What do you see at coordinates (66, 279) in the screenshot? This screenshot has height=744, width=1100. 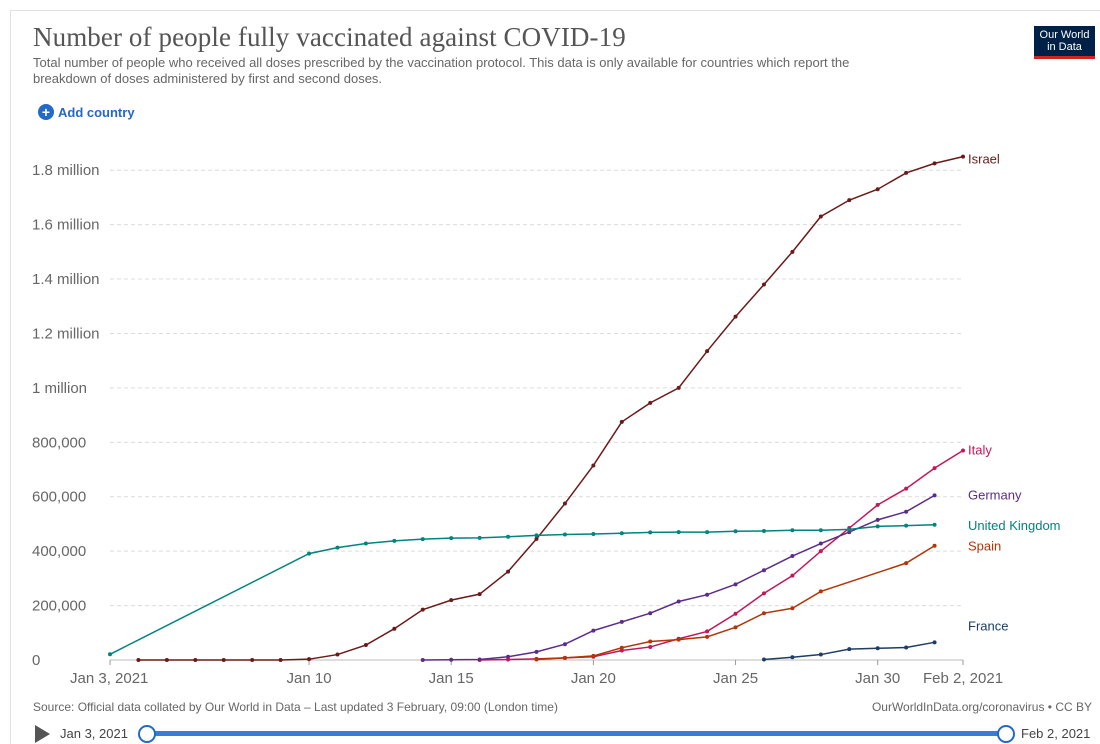 I see `y-tick-label: 1.4 million` at bounding box center [66, 279].